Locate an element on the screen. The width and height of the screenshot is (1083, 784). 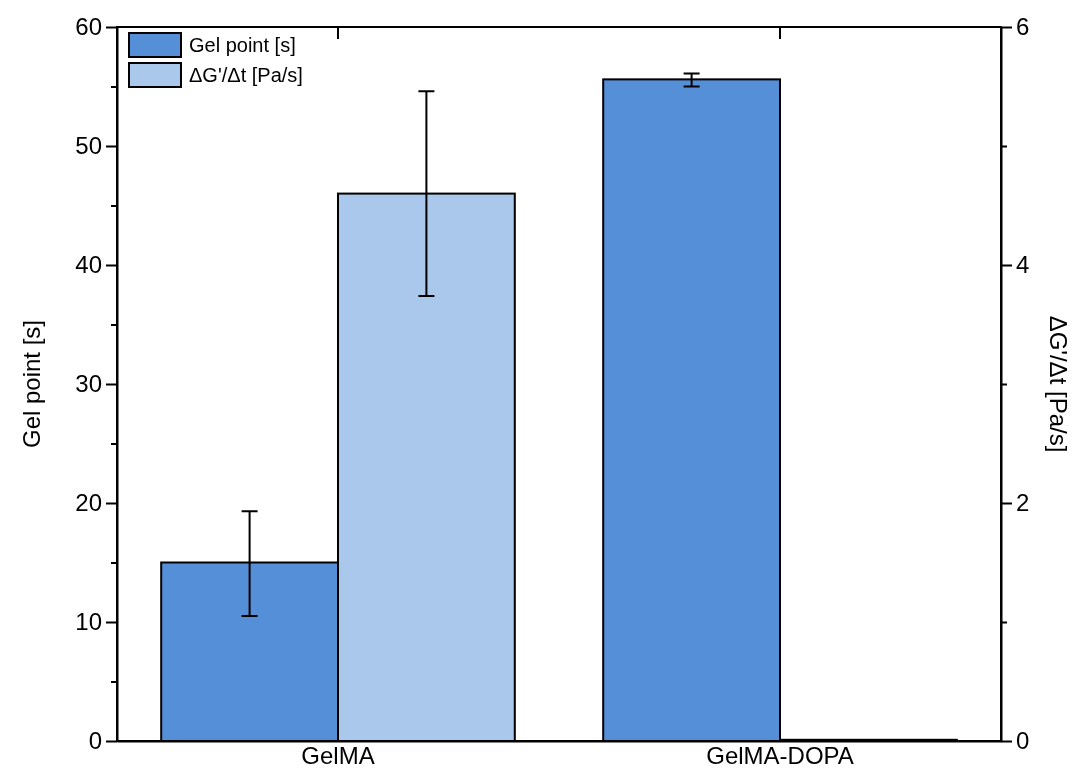
y-tick-label: 20 is located at coordinates (88, 503).